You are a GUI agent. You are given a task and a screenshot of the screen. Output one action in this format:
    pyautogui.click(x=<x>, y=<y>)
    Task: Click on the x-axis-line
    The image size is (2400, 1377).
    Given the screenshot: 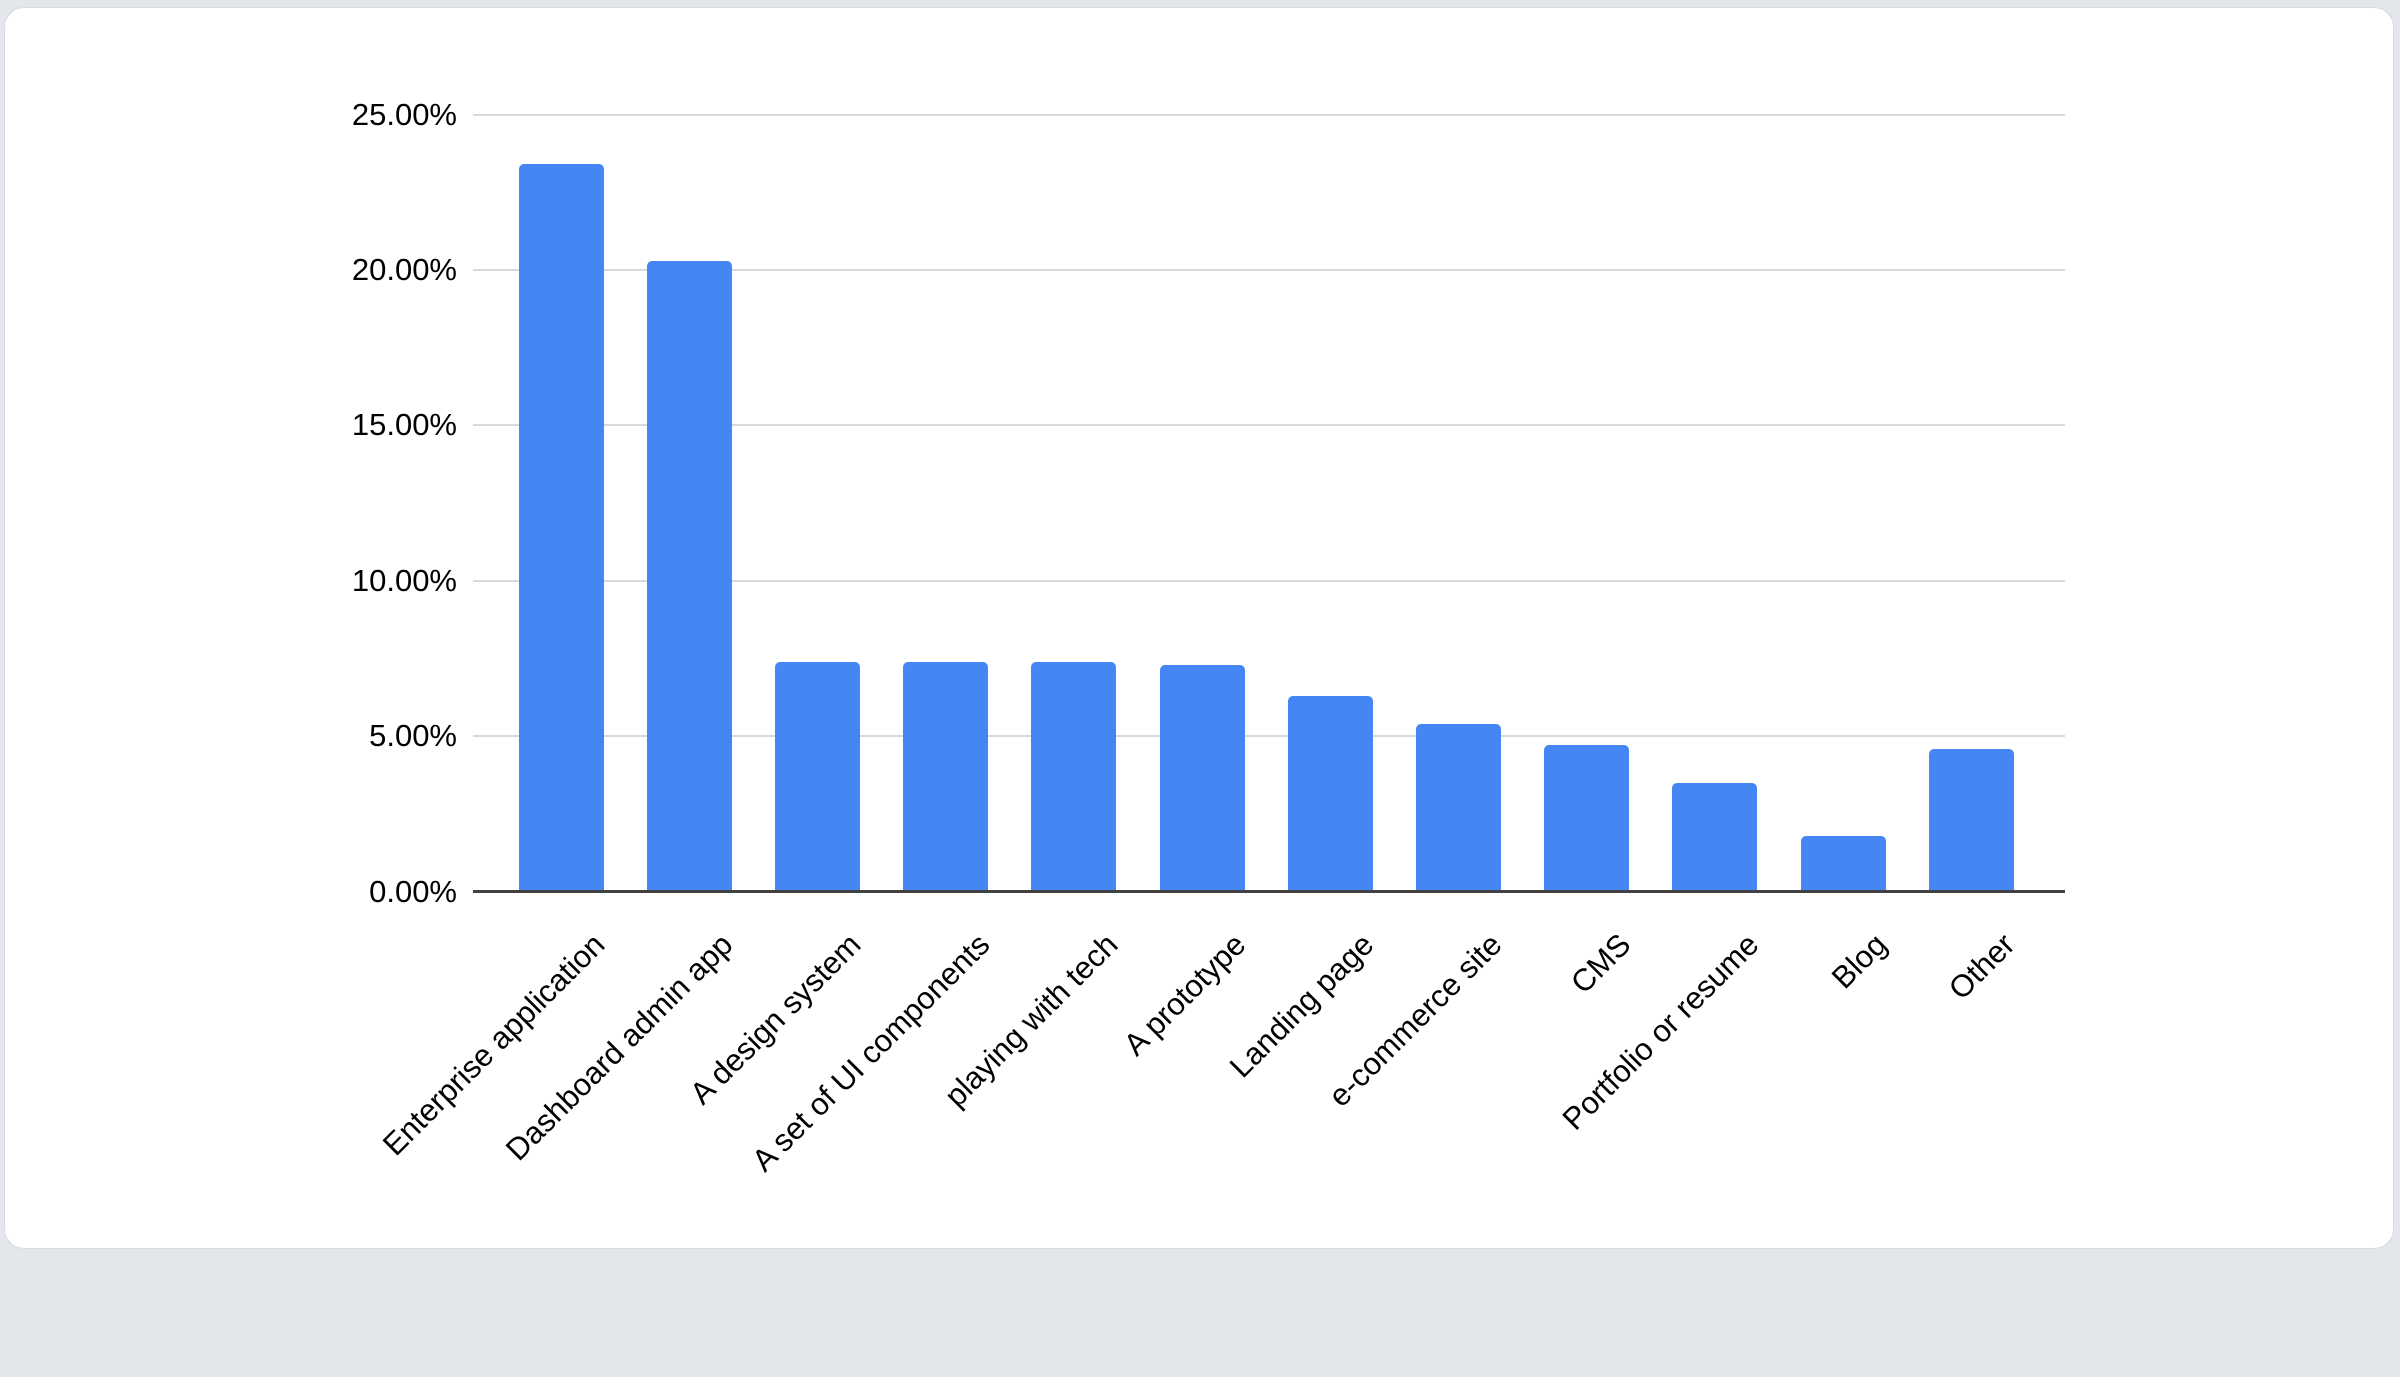 What is the action you would take?
    pyautogui.click(x=1269, y=891)
    